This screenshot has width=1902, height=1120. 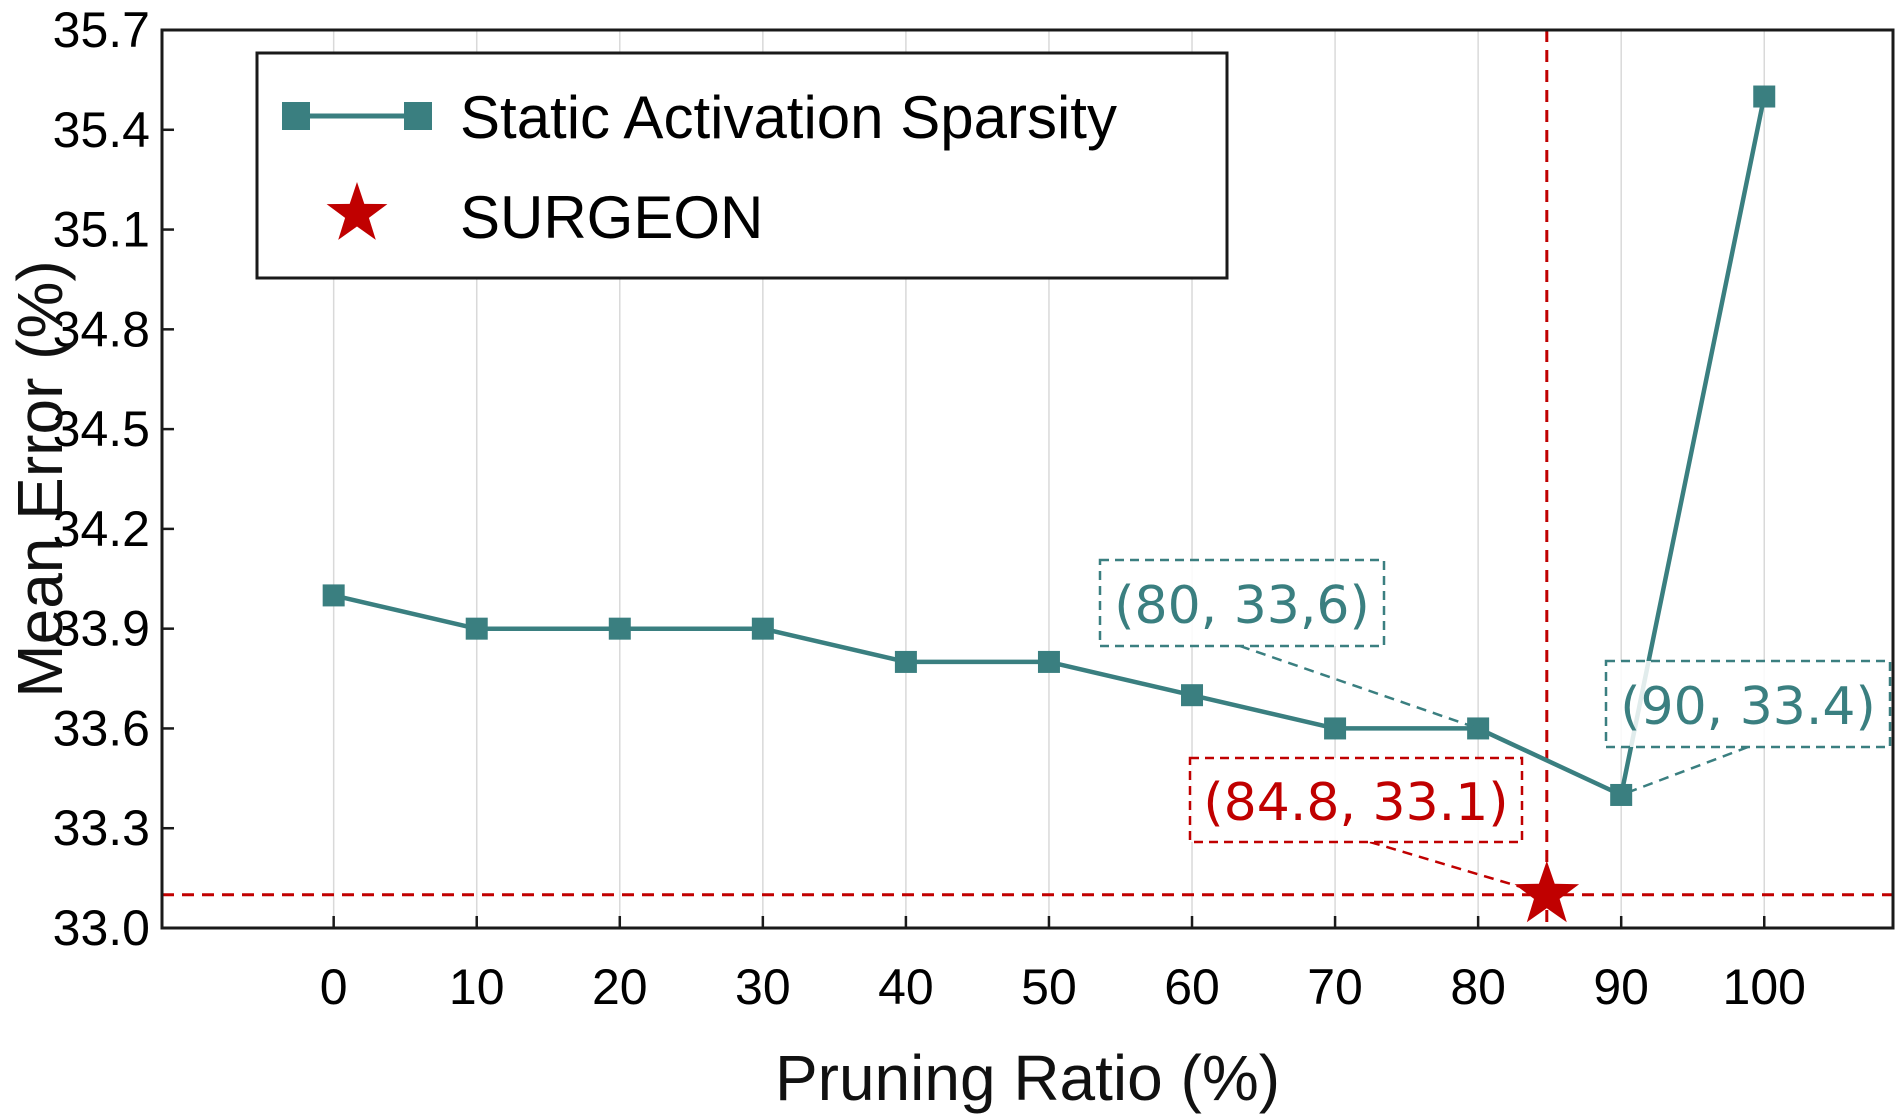 What do you see at coordinates (1242, 606) in the screenshot?
I see `annotation-label: (80, 33,6)` at bounding box center [1242, 606].